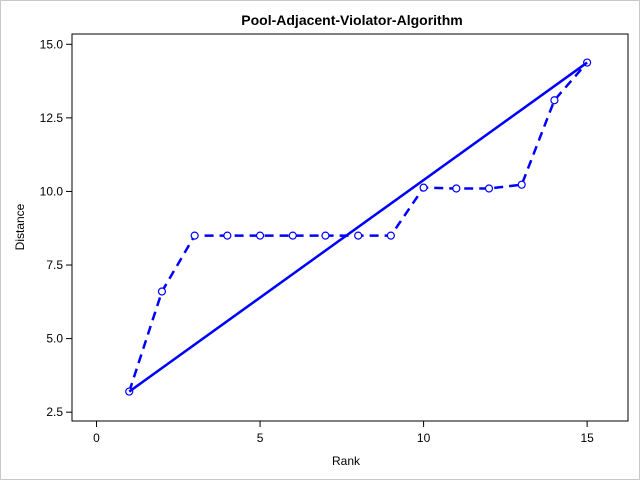 The image size is (640, 480). Describe the element at coordinates (587, 438) in the screenshot. I see `x-tick-label: 15` at that location.